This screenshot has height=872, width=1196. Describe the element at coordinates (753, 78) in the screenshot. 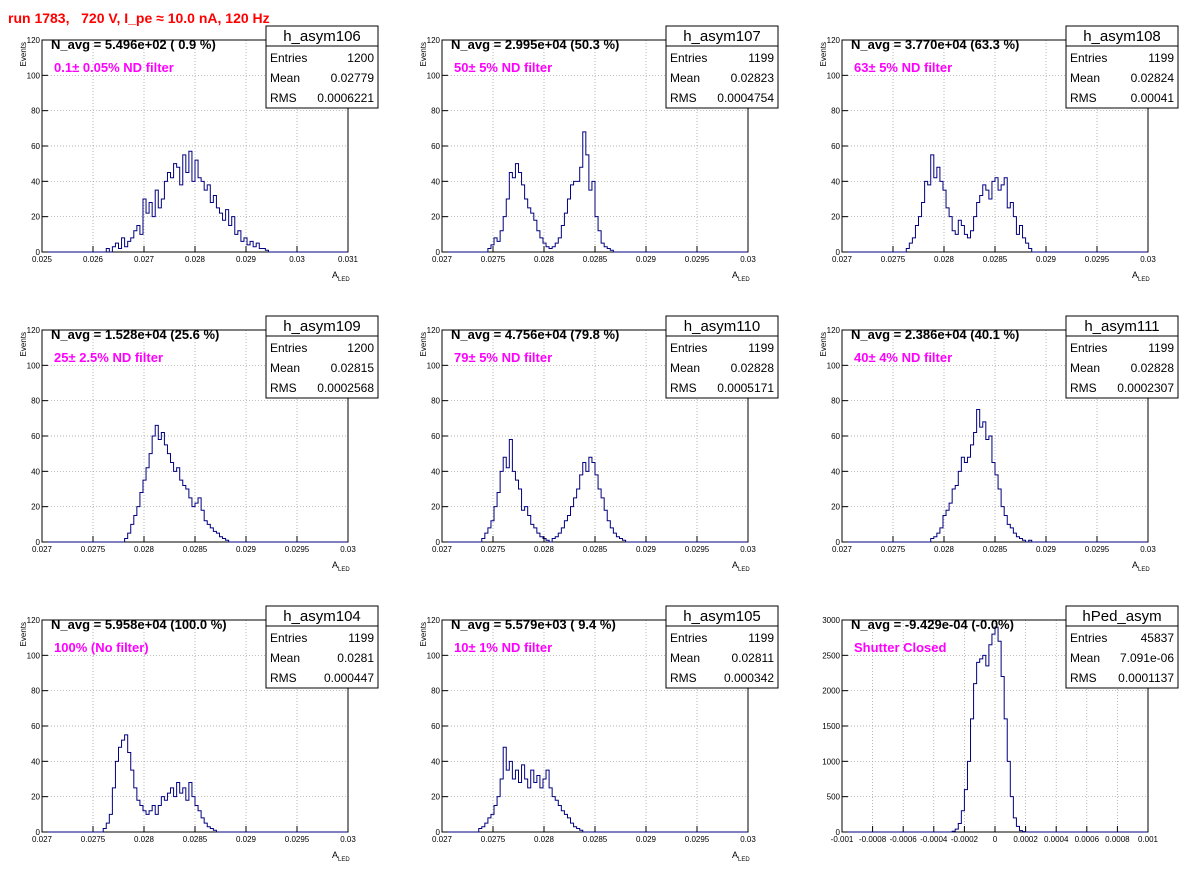

I see `stats-value: 0.02823` at that location.